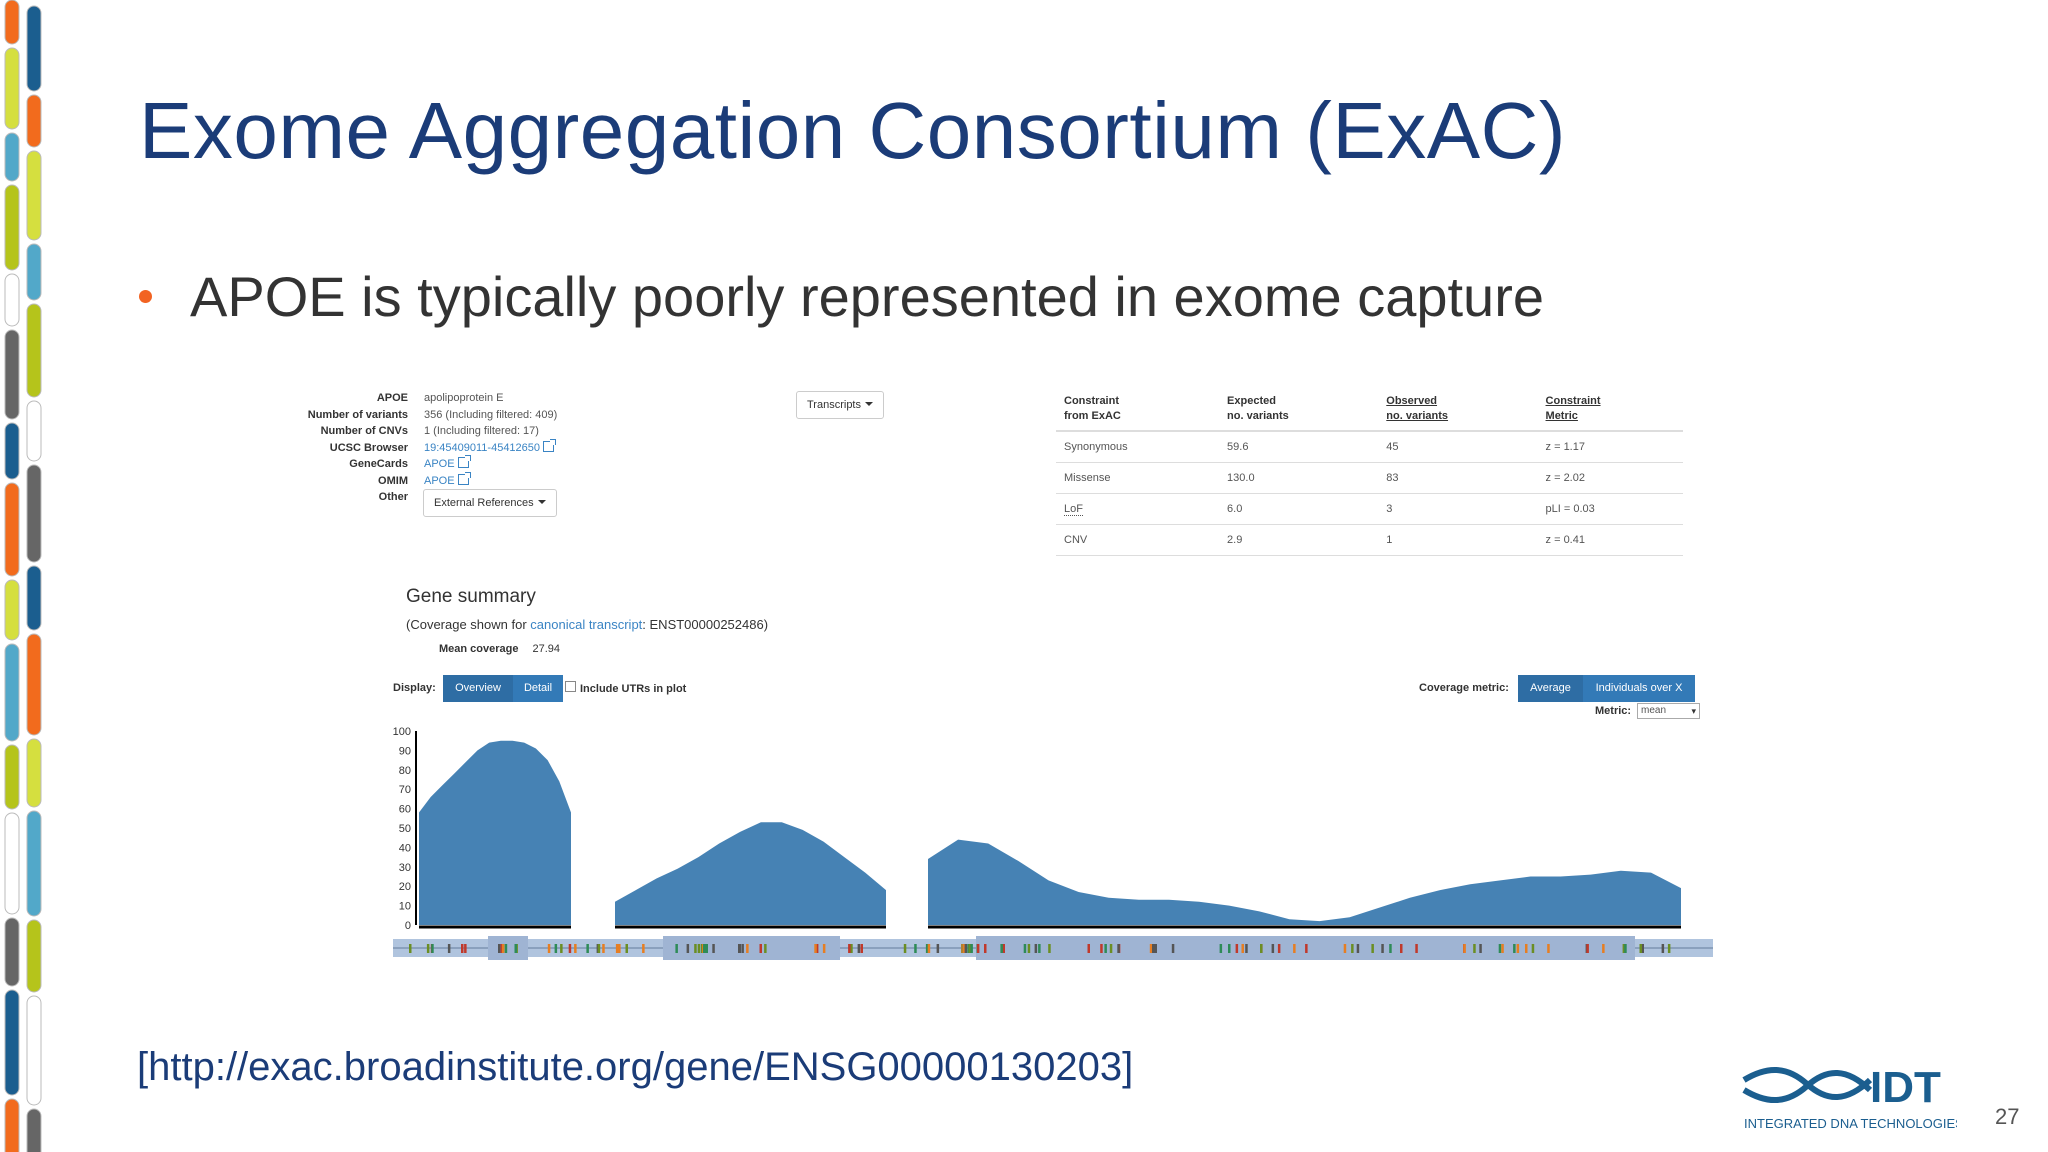 The width and height of the screenshot is (2048, 1152). Describe the element at coordinates (482, 447) in the screenshot. I see `ucsc-link: 19:45409011-45412650` at that location.